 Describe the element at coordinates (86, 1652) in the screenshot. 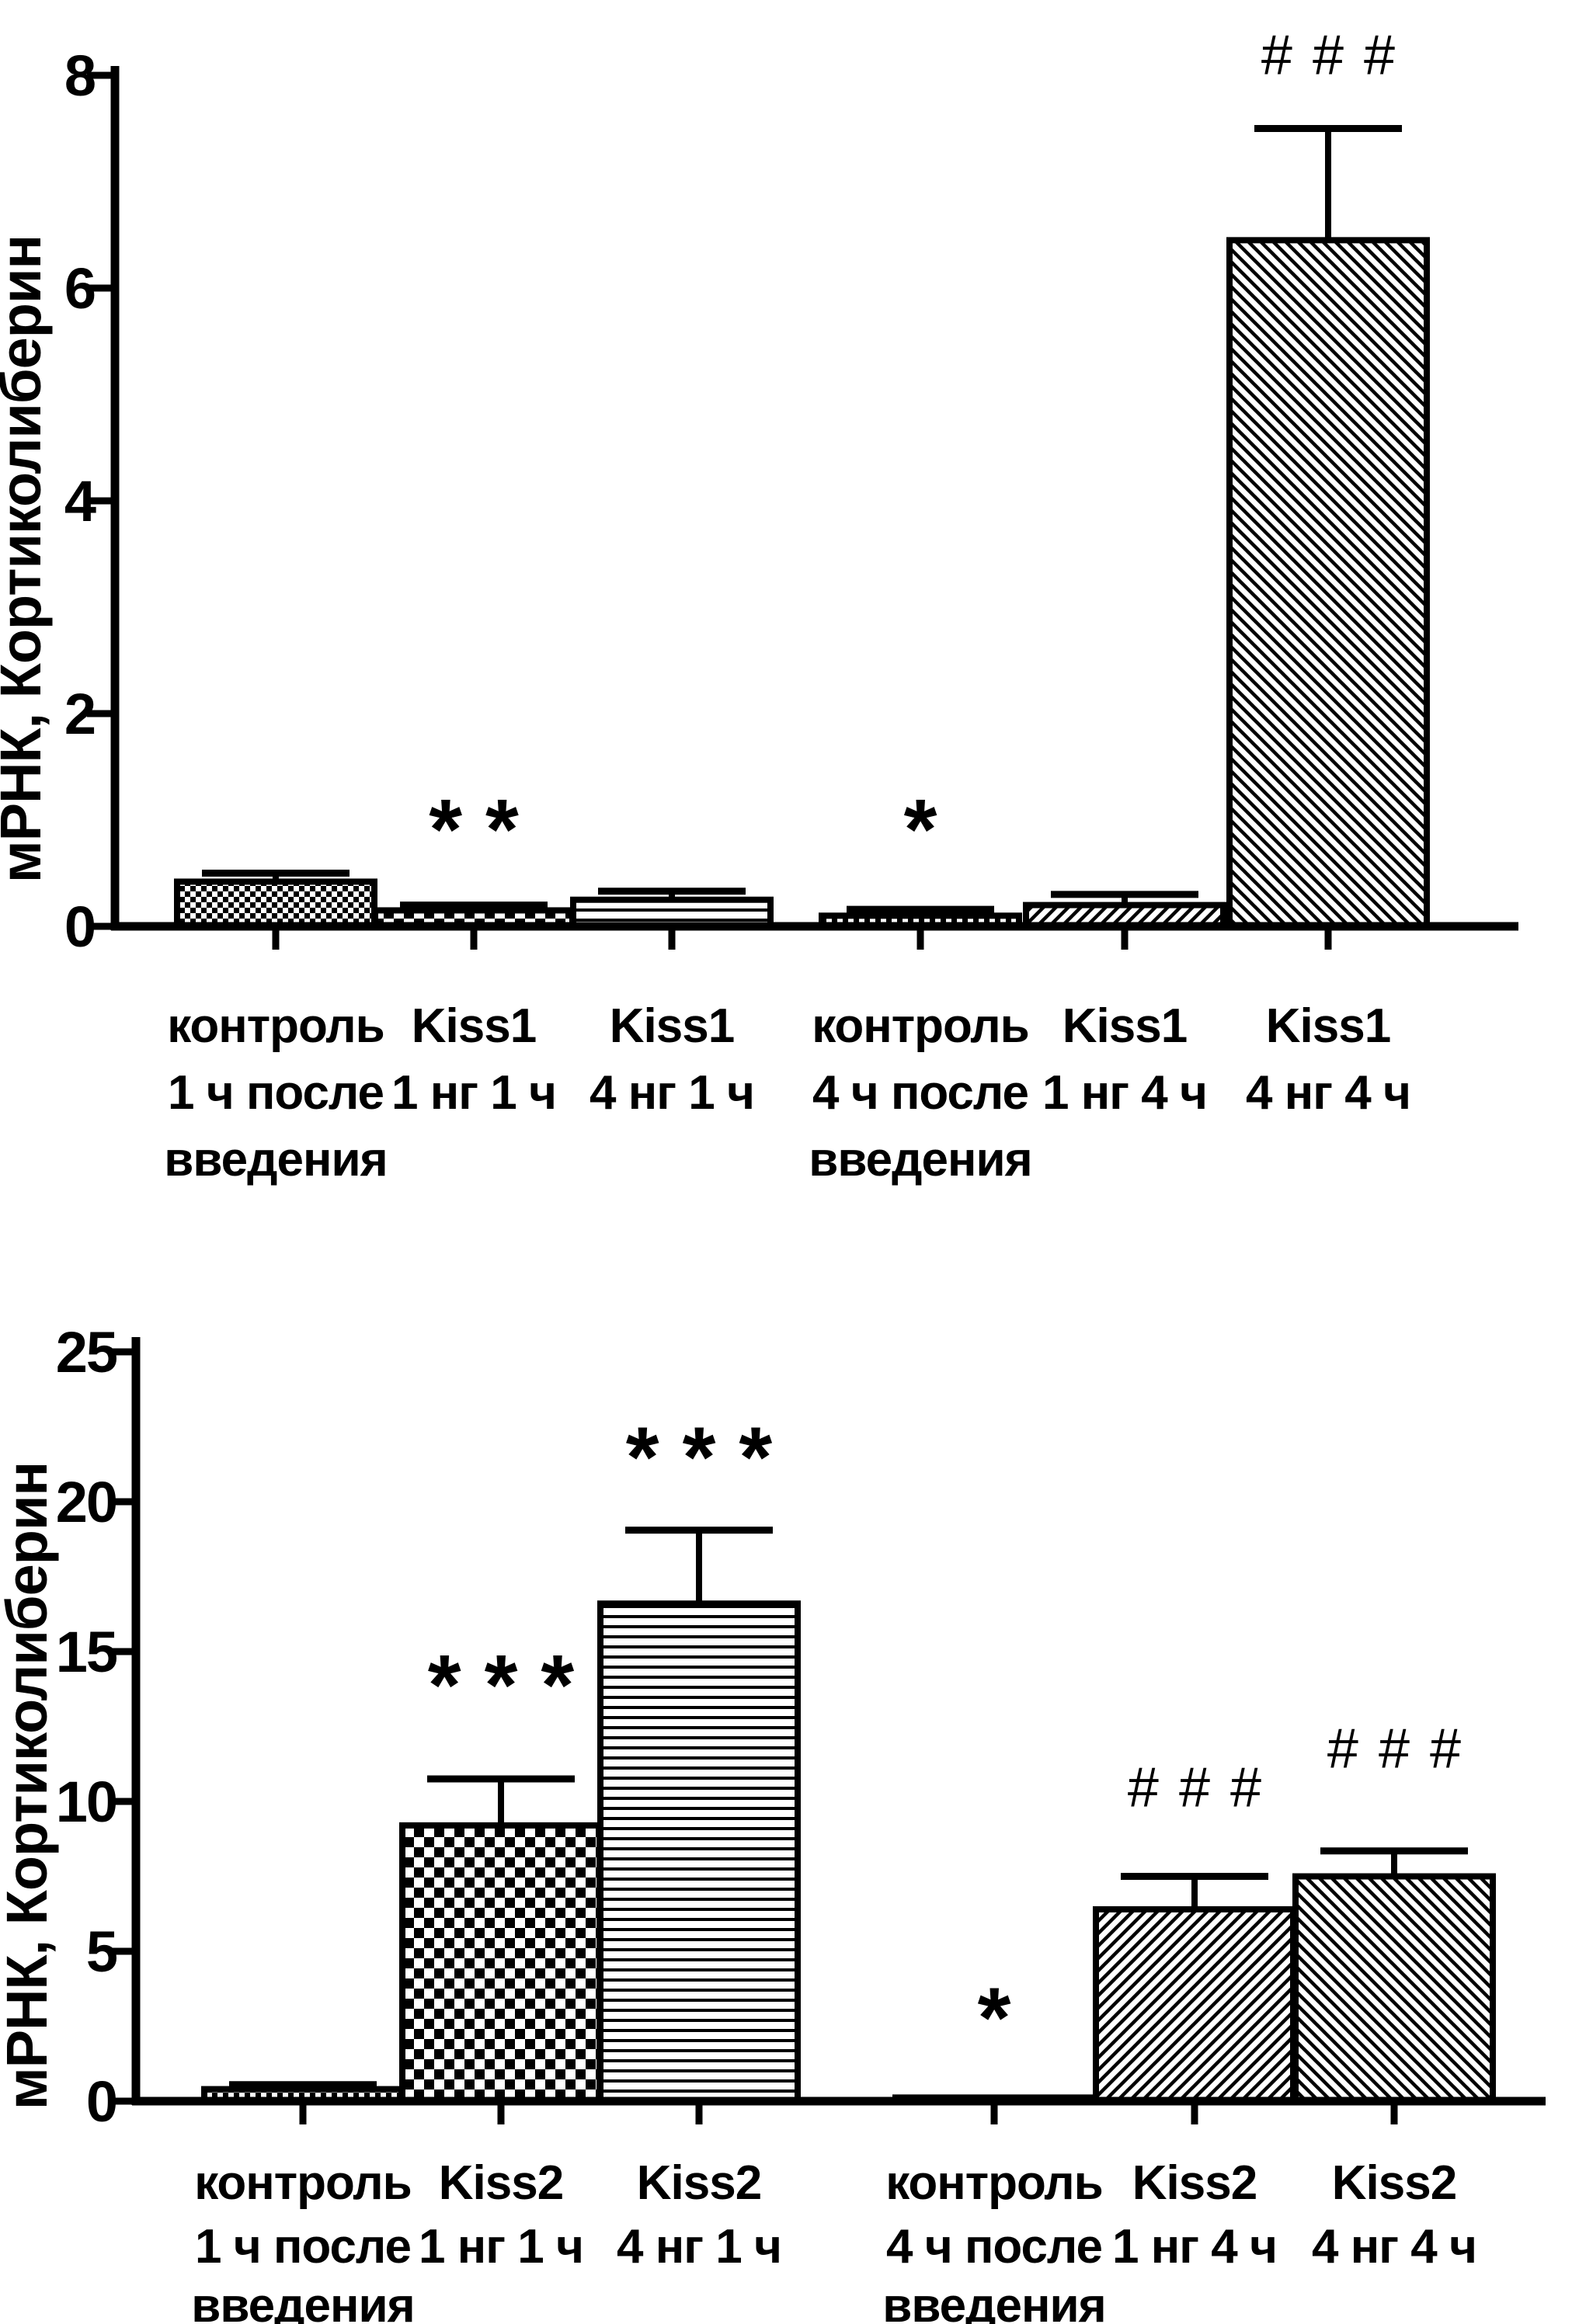

I see `y-tick-label: 15` at that location.